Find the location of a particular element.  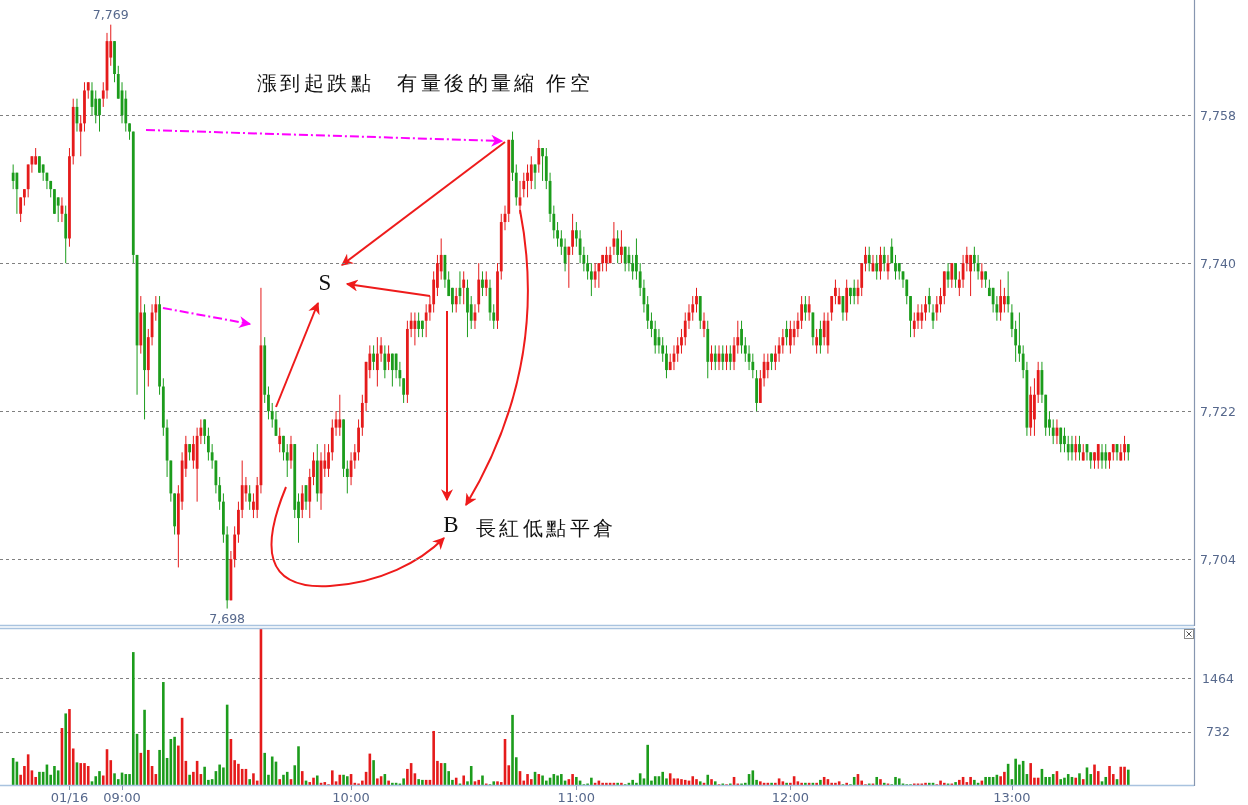

y-tick-label: 7,758 is located at coordinates (1218, 115).